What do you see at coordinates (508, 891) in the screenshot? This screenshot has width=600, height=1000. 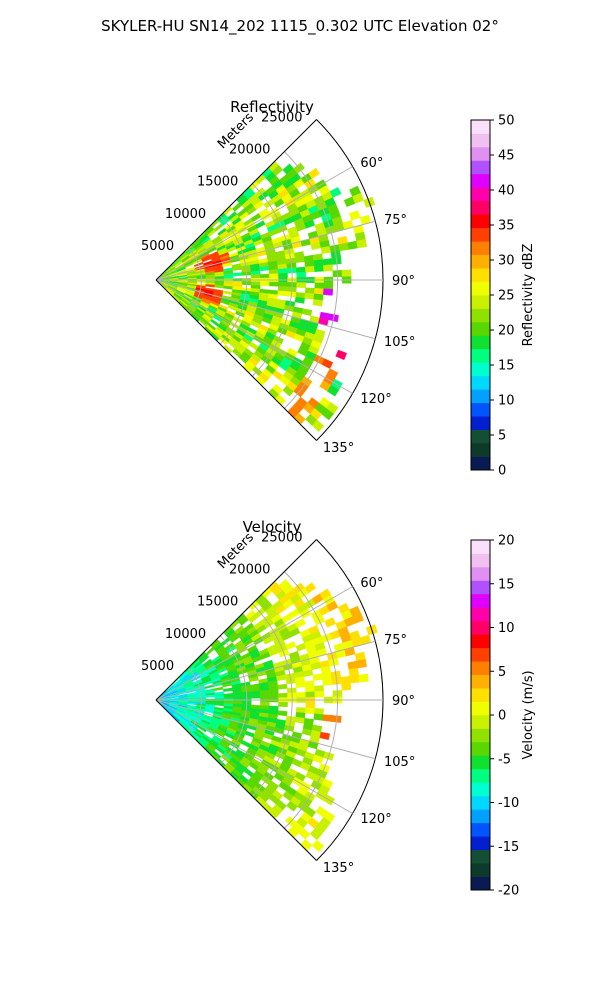 I see `colorbar-tick-label: -20` at bounding box center [508, 891].